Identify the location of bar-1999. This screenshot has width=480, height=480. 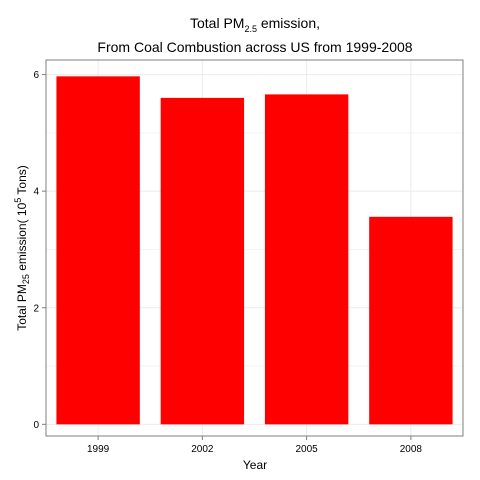
(98, 250).